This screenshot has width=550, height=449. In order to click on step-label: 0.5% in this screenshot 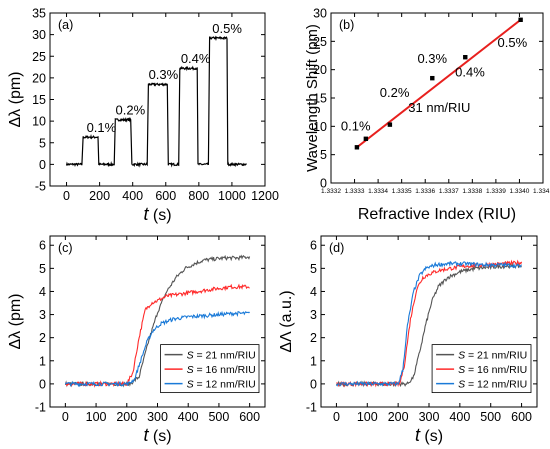, I will do `click(227, 28)`.